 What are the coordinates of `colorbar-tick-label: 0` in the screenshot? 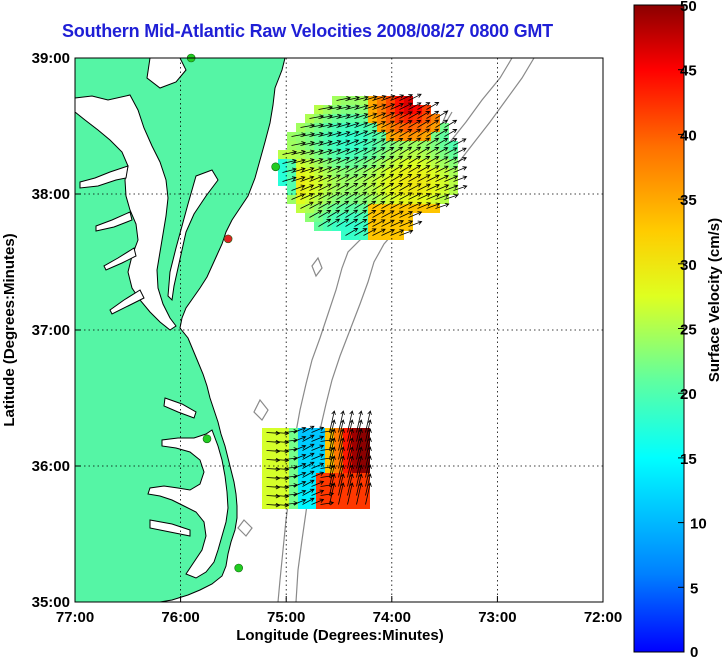 It's located at (694, 651).